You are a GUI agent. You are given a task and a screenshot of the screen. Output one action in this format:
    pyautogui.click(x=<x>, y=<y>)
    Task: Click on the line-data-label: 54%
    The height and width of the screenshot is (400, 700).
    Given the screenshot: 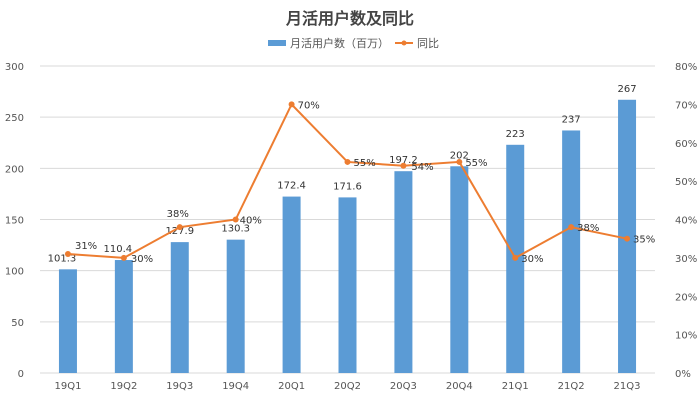 What is the action you would take?
    pyautogui.click(x=422, y=167)
    